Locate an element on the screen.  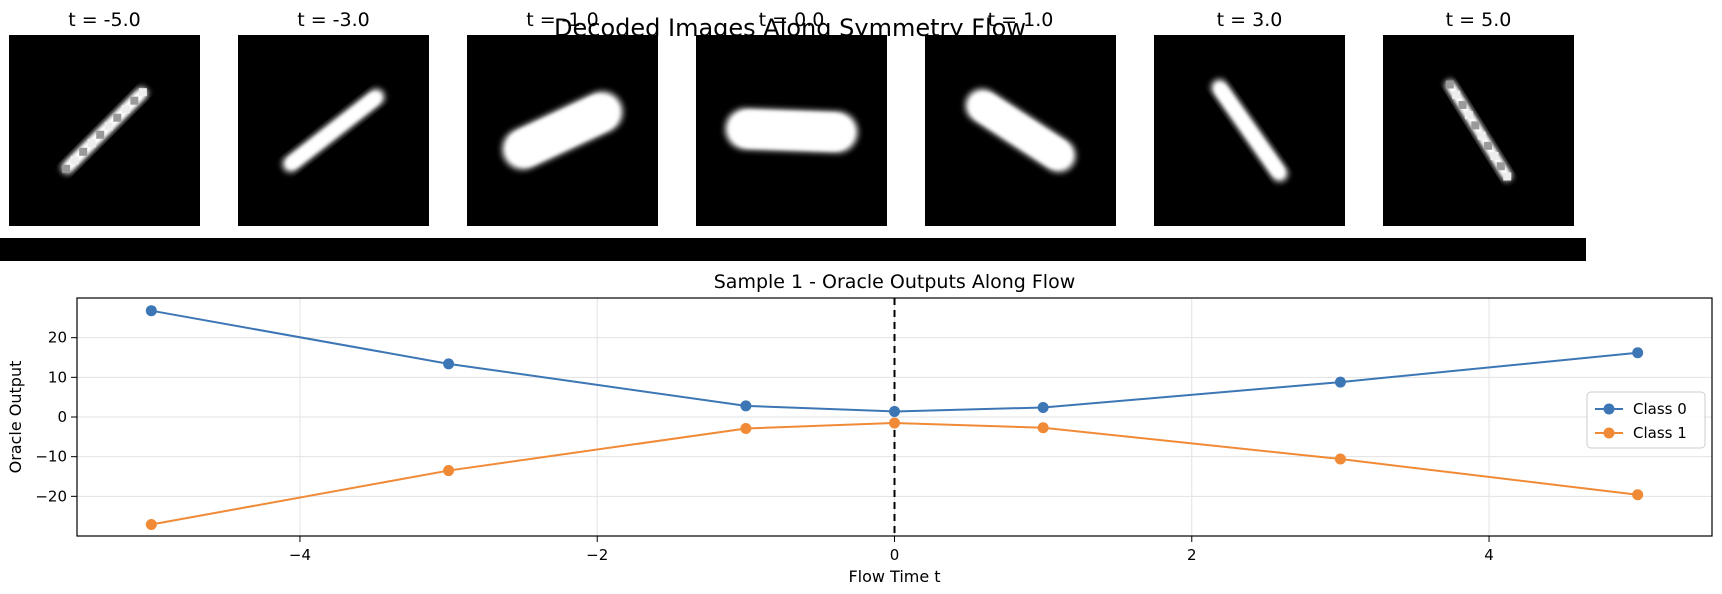
image-title: t = 1.0 is located at coordinates (1021, 20).